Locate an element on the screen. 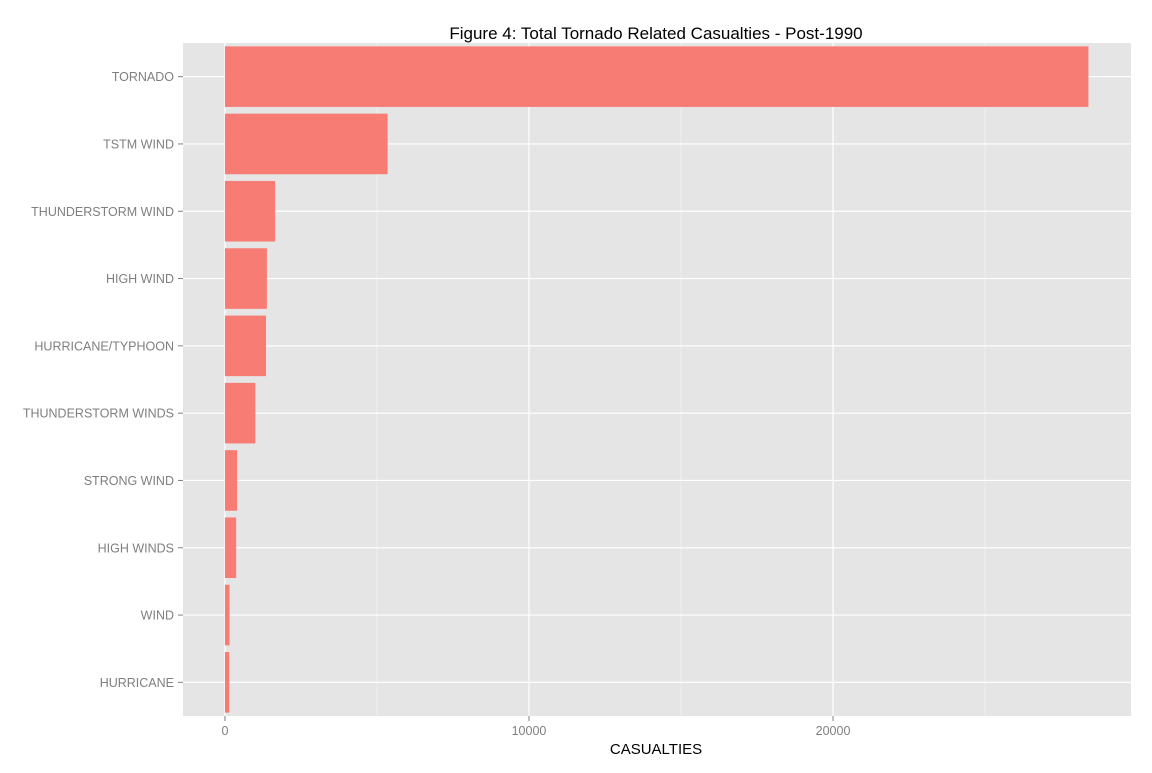  y-tick-label: HURRICANE is located at coordinates (137, 683).